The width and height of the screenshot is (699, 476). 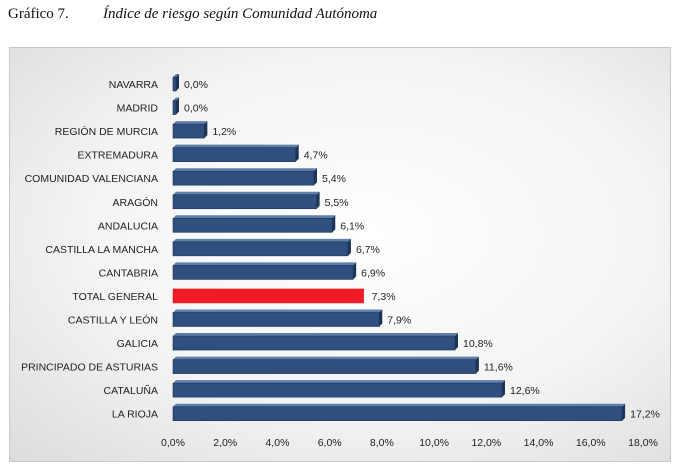 I want to click on value-label: 11,6%, so click(x=498, y=368).